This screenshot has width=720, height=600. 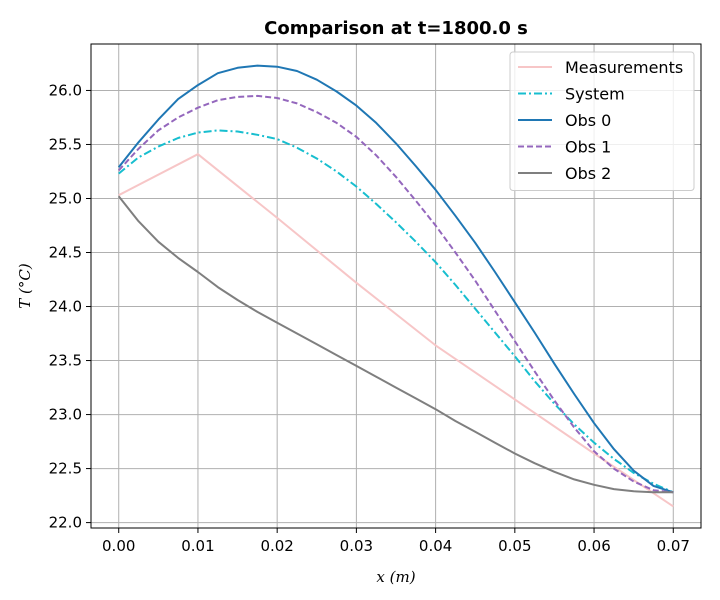 I want to click on legend-label-obs-1: Obs 1, so click(x=588, y=147).